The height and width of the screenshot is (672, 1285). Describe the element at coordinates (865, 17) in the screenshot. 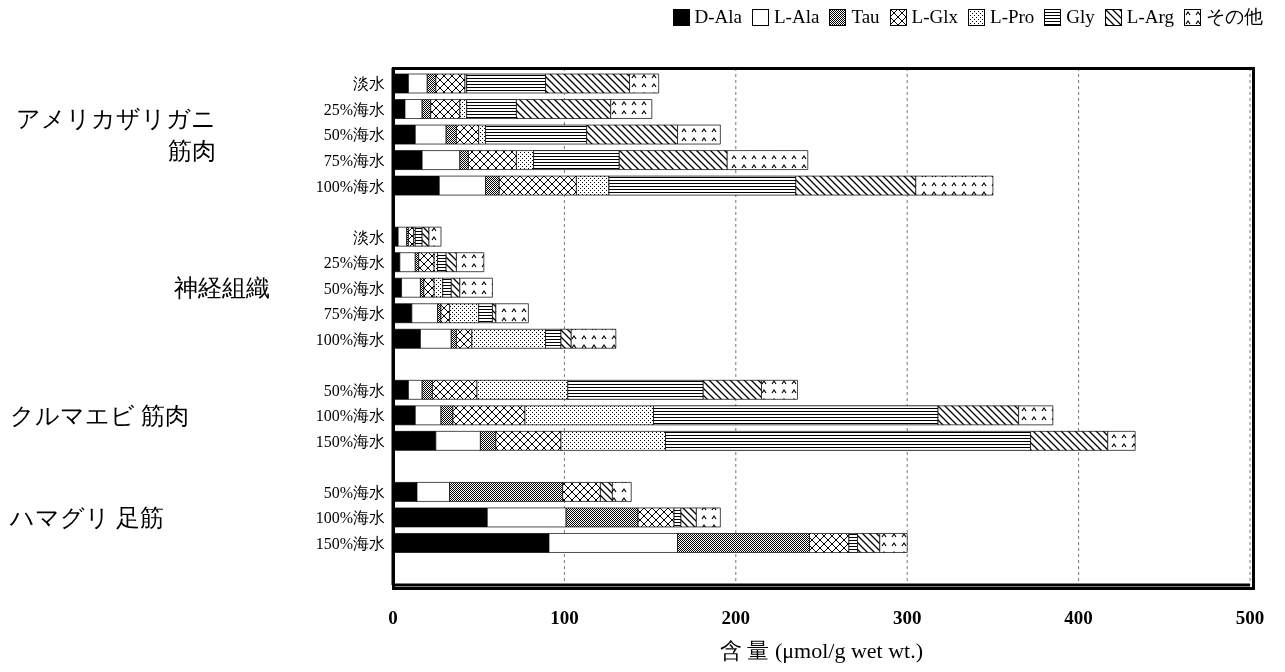

I see `legend-label: Tau` at that location.